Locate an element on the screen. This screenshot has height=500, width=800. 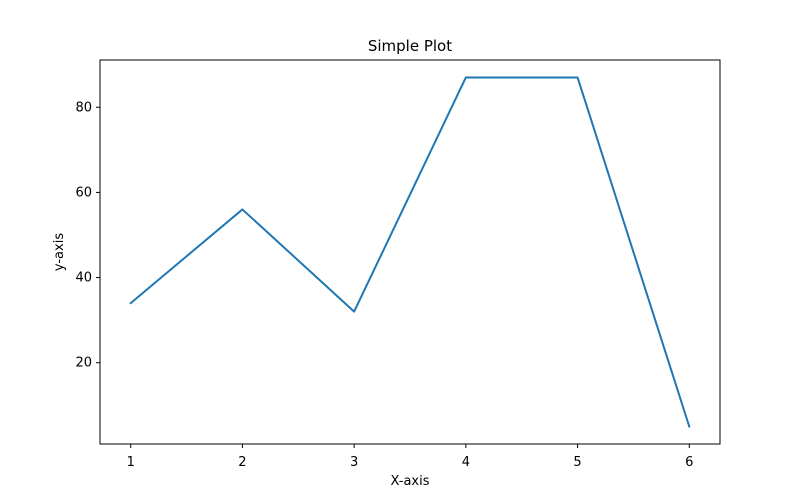
chart-title: Simple Plot is located at coordinates (410, 46).